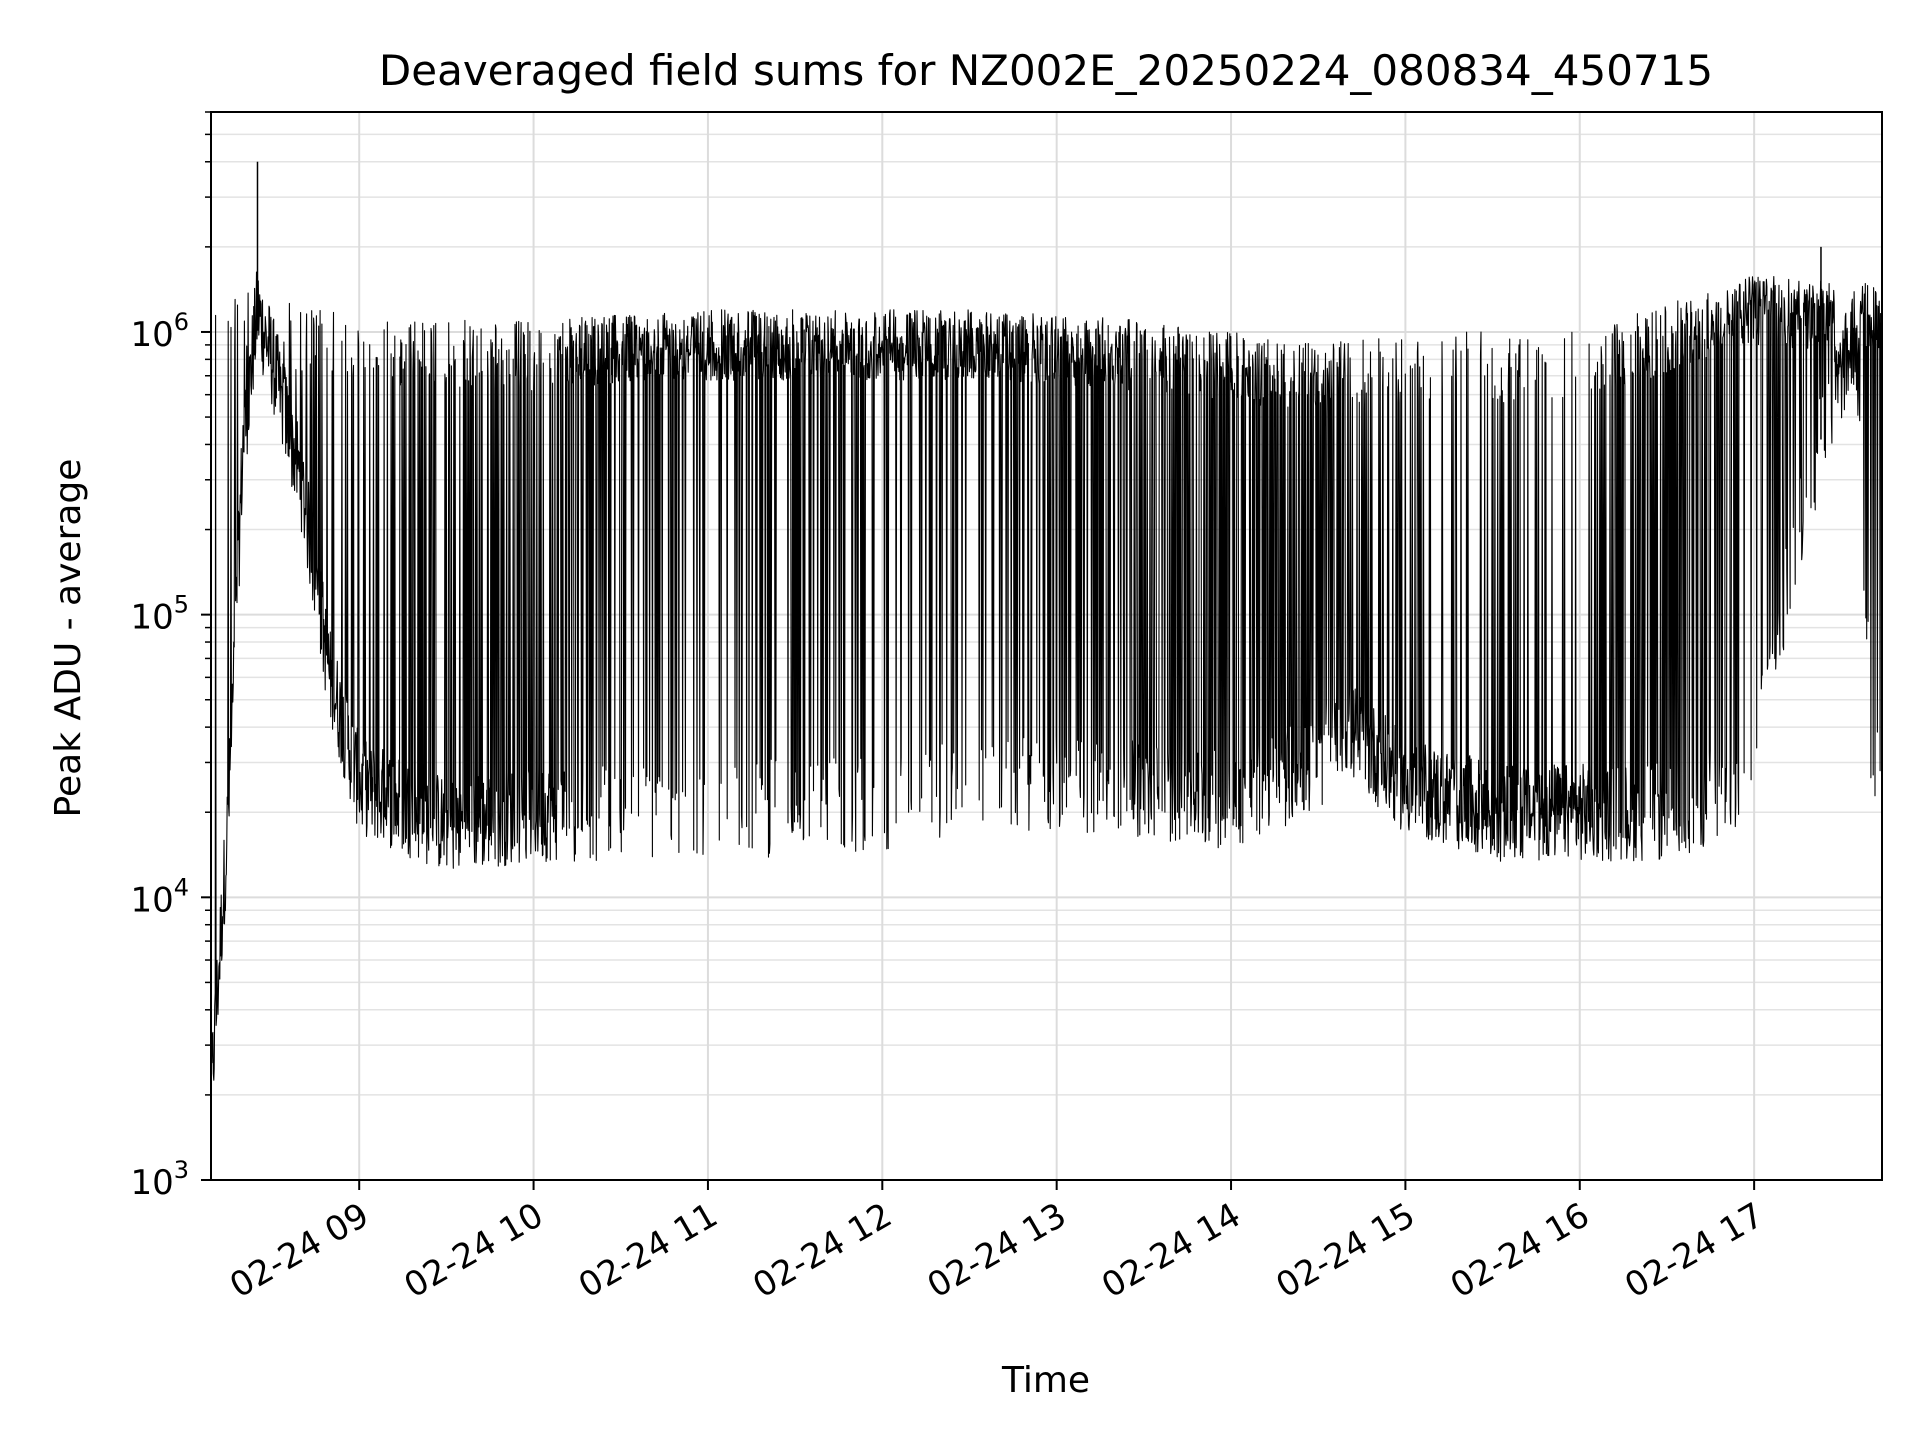 Image resolution: width=1920 pixels, height=1440 pixels. Describe the element at coordinates (159, 896) in the screenshot. I see `y-tick-label: 10⁴` at that location.